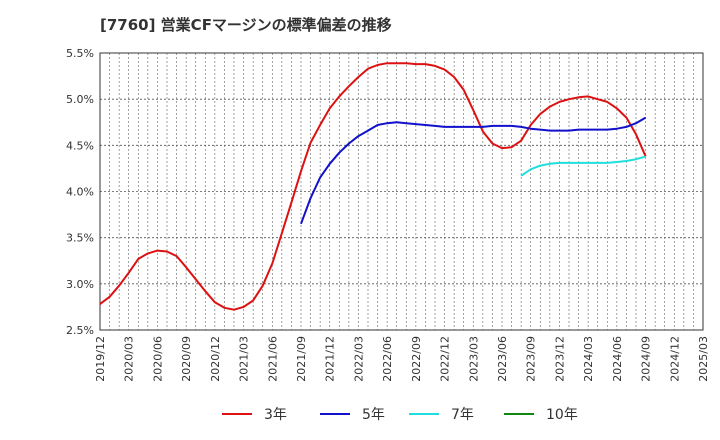  What do you see at coordinates (80, 99) in the screenshot?
I see `y-tick-label: 5.0%` at bounding box center [80, 99].